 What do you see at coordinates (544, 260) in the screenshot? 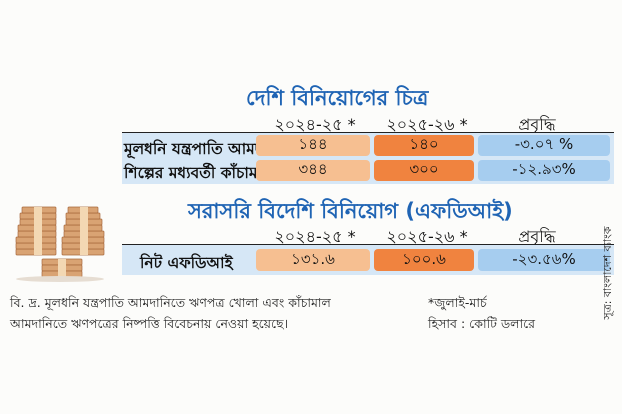
I see `cell-net-fdi-growth: -২৩.৫৬%` at bounding box center [544, 260].